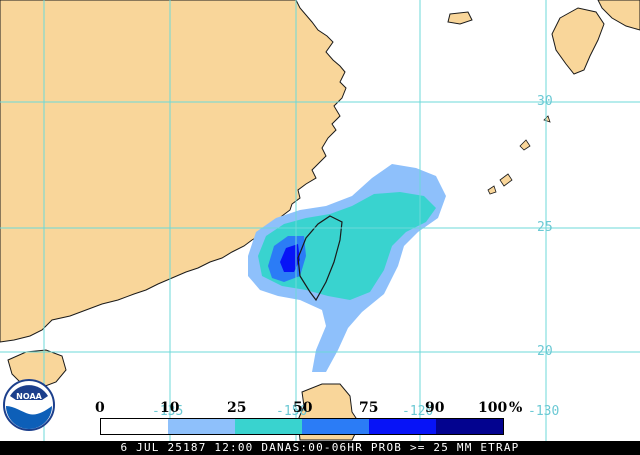  I want to click on kyushu-island, so click(578, 41).